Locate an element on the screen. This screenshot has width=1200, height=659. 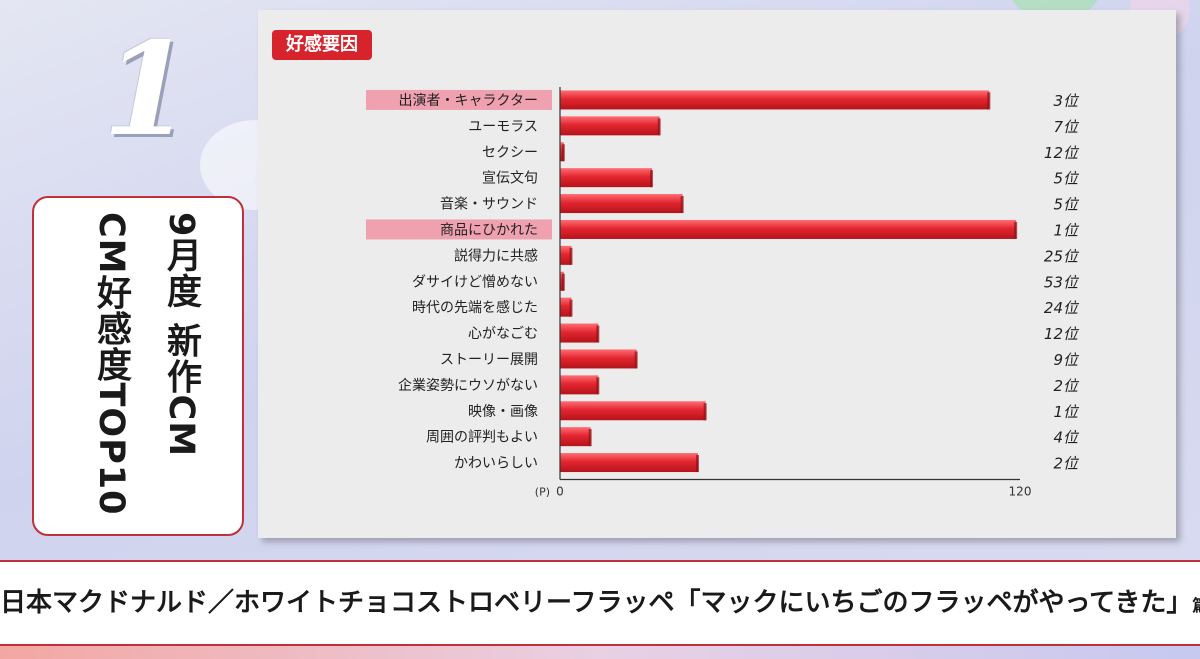
category-label: 出演者・キャラクター is located at coordinates (468, 101).